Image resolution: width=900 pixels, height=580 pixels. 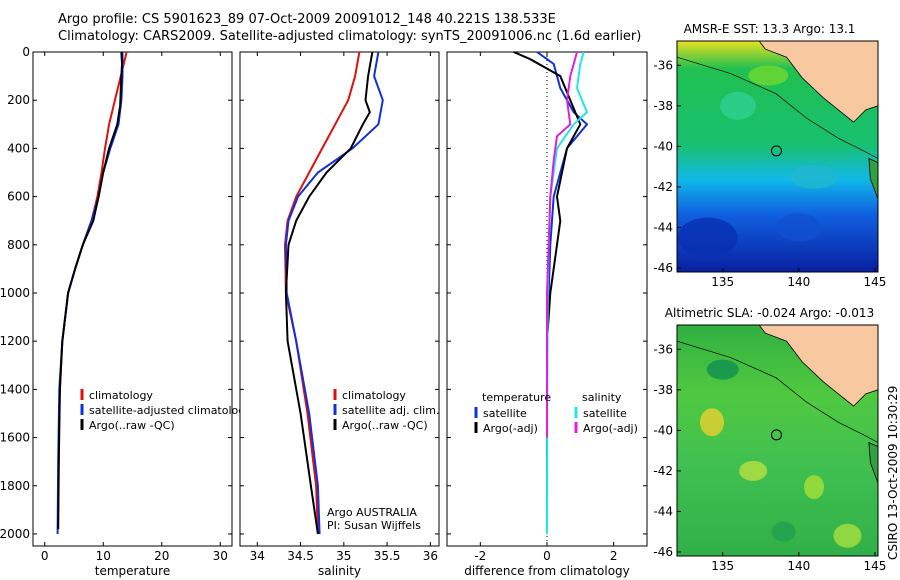 What do you see at coordinates (15, 438) in the screenshot?
I see `y-tick-label: 1600` at bounding box center [15, 438].